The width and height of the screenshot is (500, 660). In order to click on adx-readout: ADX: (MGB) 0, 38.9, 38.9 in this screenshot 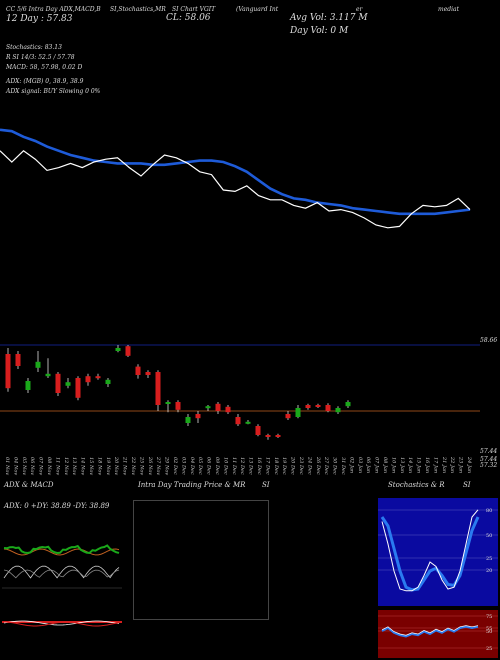, I will do `click(45, 81)`.